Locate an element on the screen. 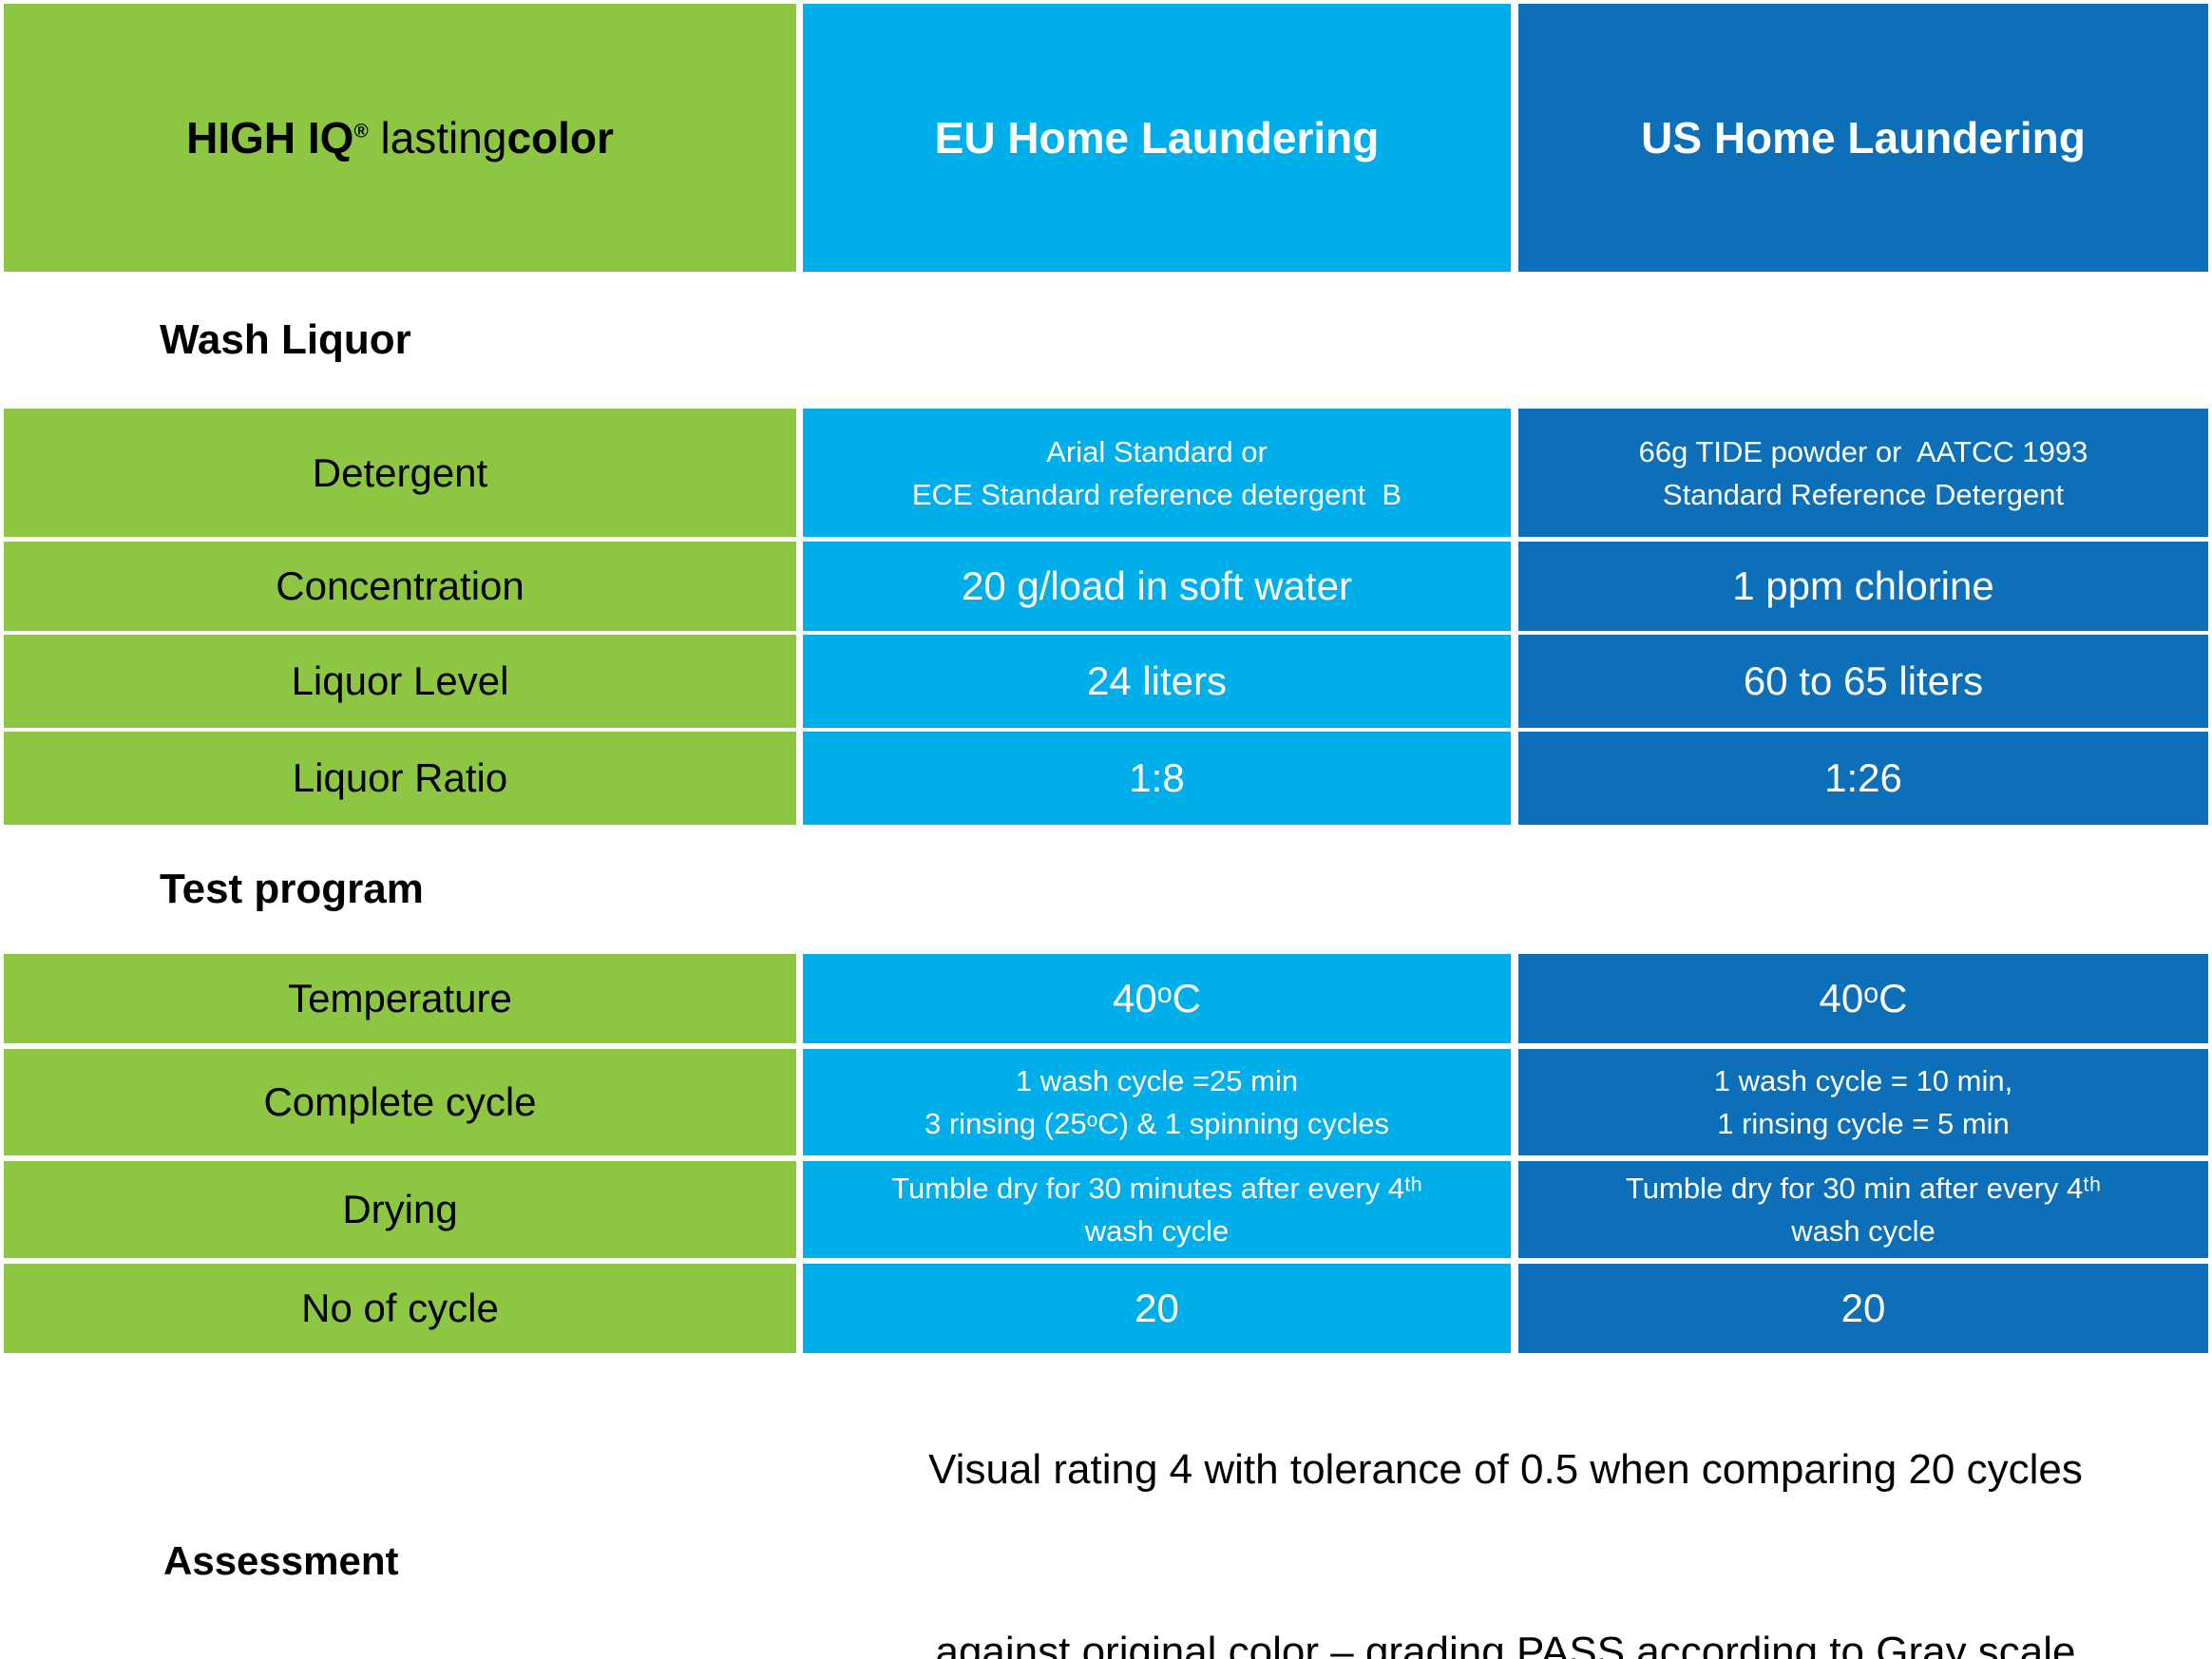 This screenshot has width=2212, height=1659. eu-value-line: 3 rinsing (25ᵒC) & 1 spinning cycles is located at coordinates (1157, 1123).